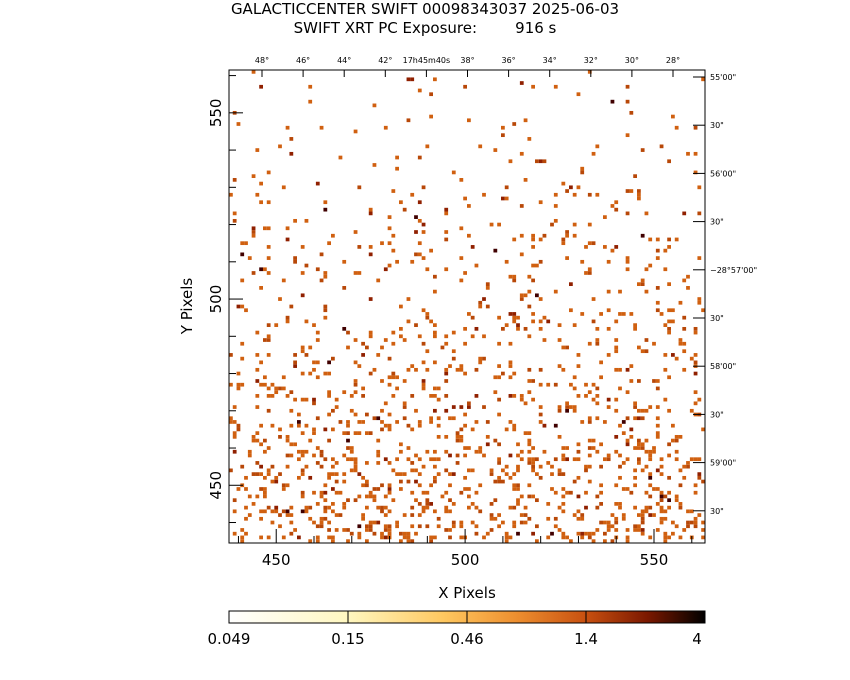 The width and height of the screenshot is (850, 680). Describe the element at coordinates (550, 60) in the screenshot. I see `ra-tick-label: 34°` at that location.